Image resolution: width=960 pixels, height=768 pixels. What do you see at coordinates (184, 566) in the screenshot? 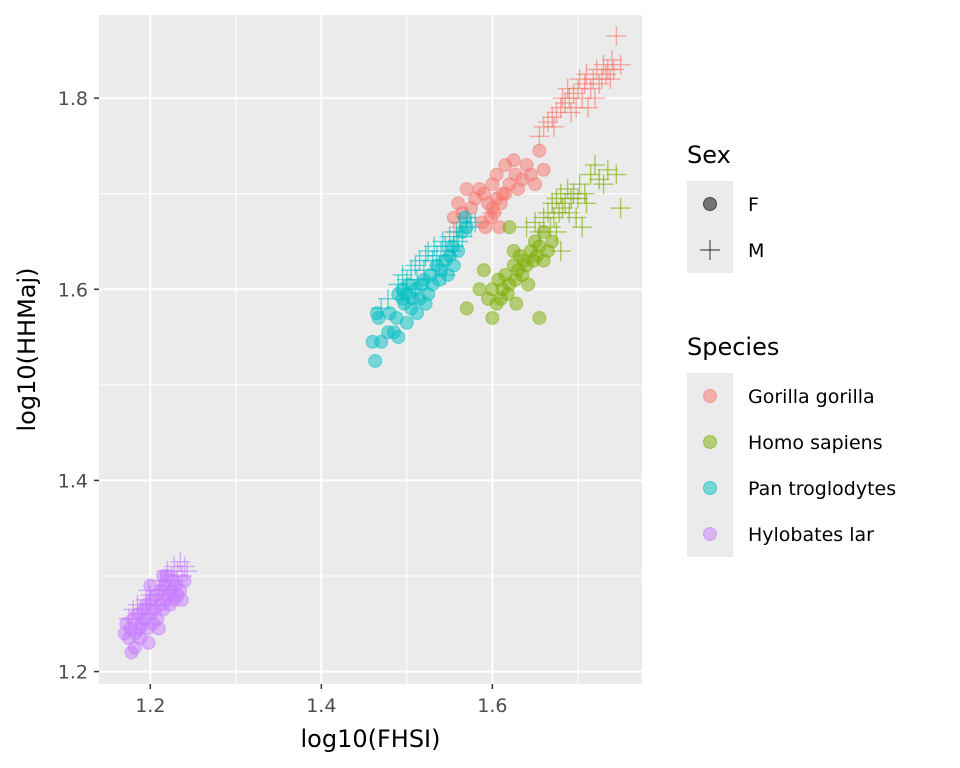
I see `point-male-hylobates-lar` at bounding box center [184, 566].